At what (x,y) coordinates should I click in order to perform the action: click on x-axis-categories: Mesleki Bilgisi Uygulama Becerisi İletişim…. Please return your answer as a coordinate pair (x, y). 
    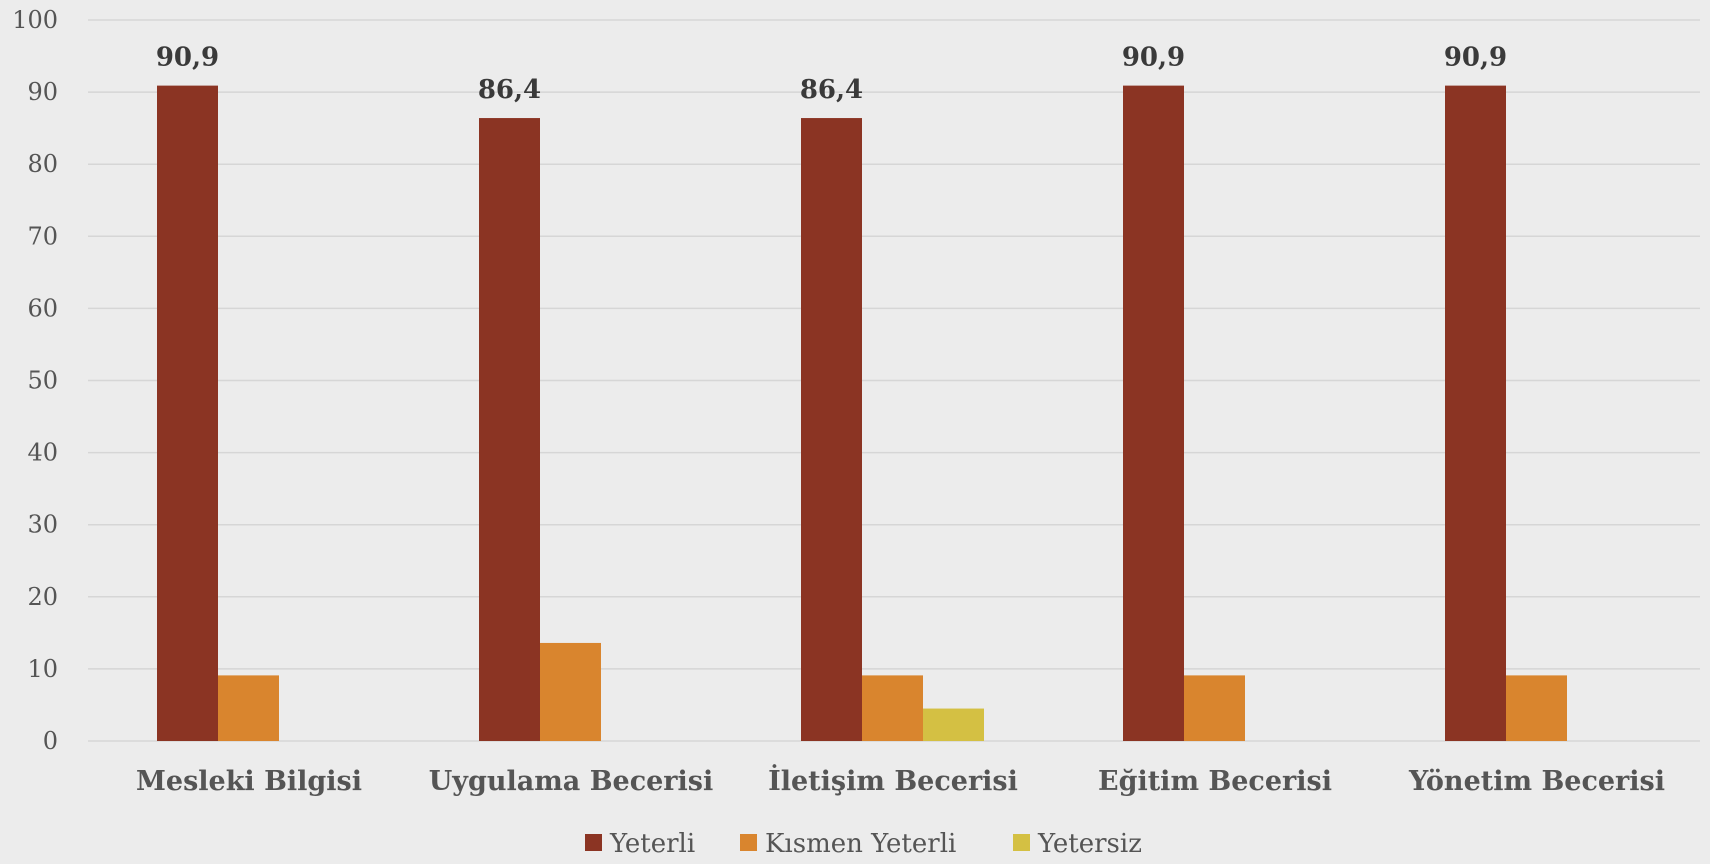
    Looking at the image, I should click on (900, 780).